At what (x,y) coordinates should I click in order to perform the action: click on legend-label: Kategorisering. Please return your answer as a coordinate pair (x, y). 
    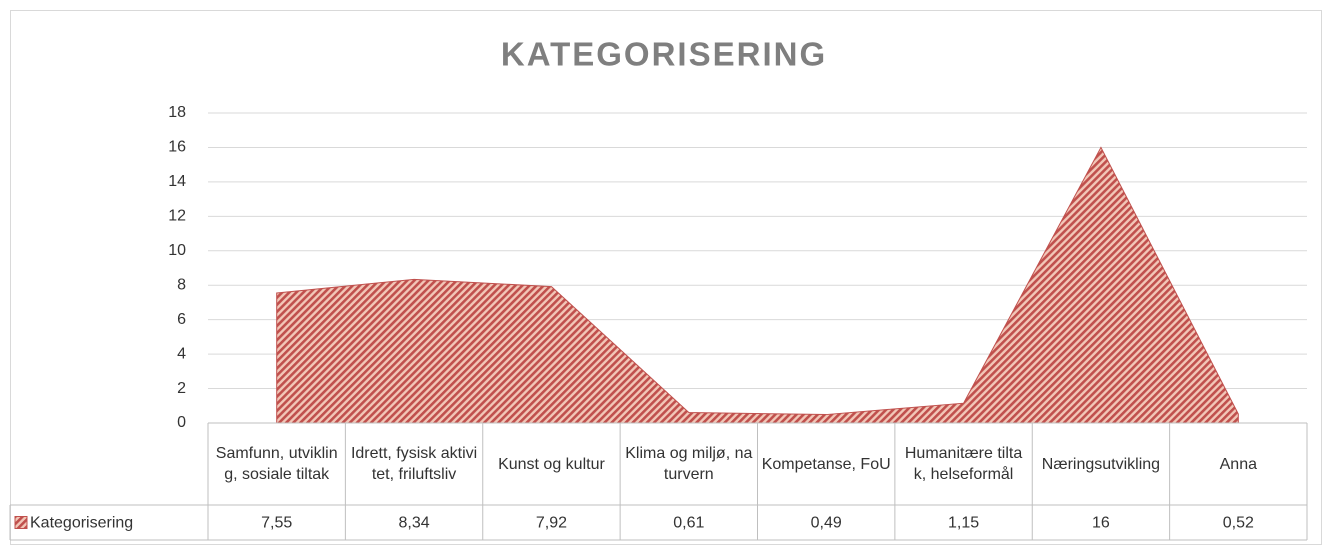
    Looking at the image, I should click on (81, 523).